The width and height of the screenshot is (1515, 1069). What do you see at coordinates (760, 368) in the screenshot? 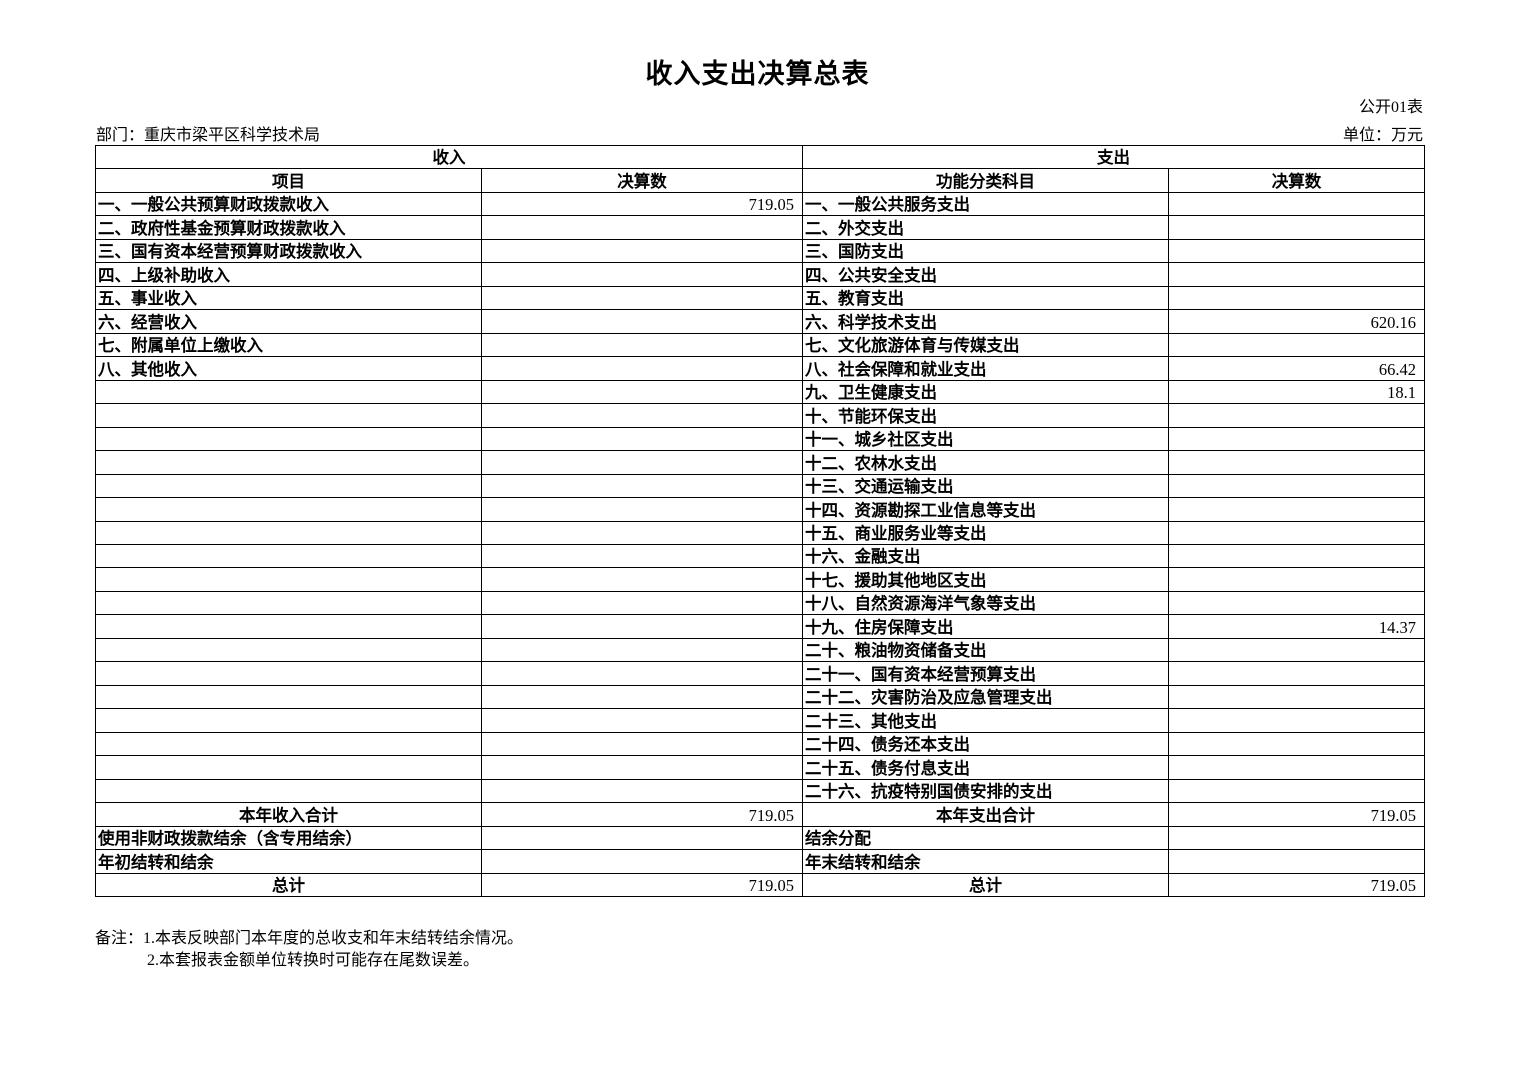
I see `table-row: 八、其他收入 八、社会保障和就业支出 66.42` at bounding box center [760, 368].